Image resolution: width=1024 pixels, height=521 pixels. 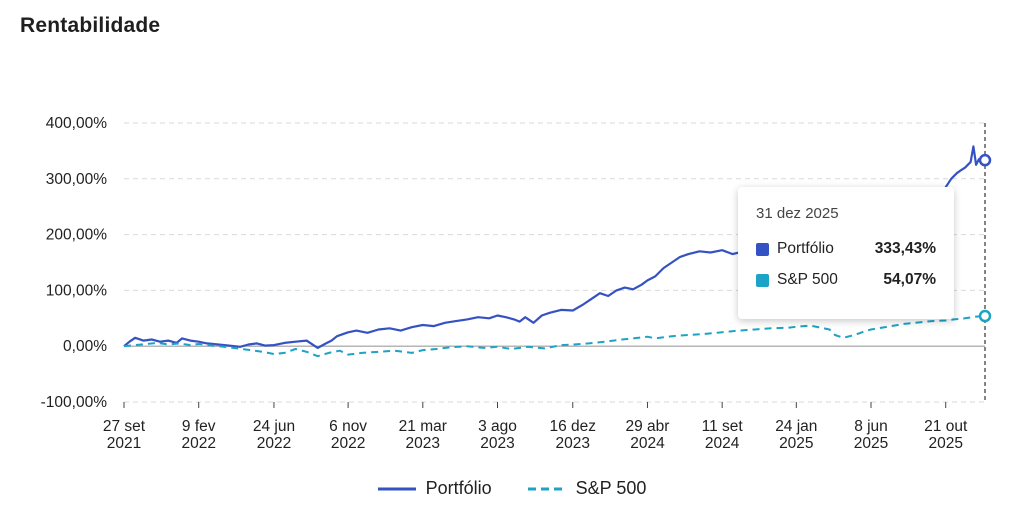 I want to click on portfolio-marker, so click(x=985, y=160).